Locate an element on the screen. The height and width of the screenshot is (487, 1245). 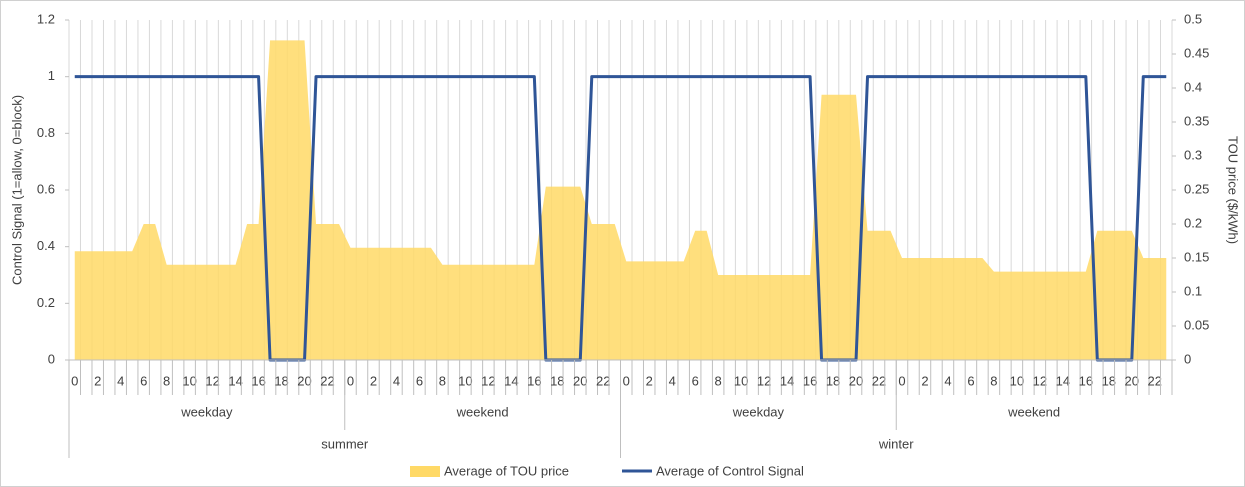
legend-label: Average of Control Signal is located at coordinates (730, 470).